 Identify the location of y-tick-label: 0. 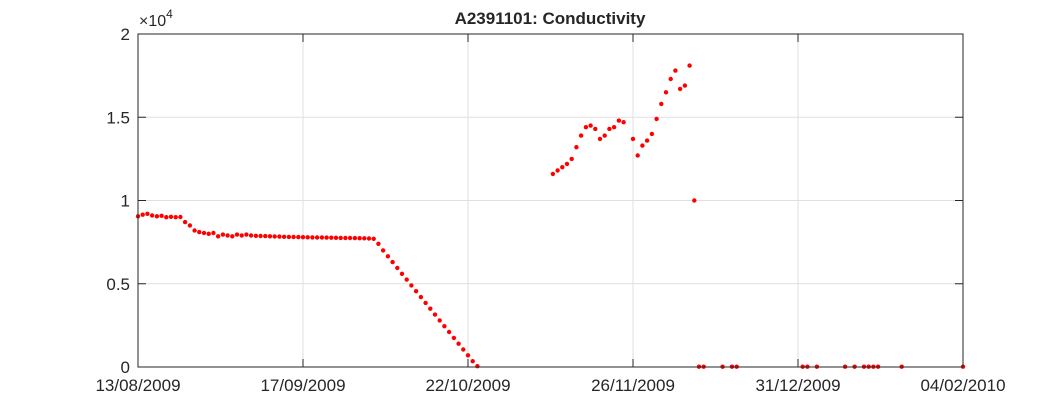
(125, 367).